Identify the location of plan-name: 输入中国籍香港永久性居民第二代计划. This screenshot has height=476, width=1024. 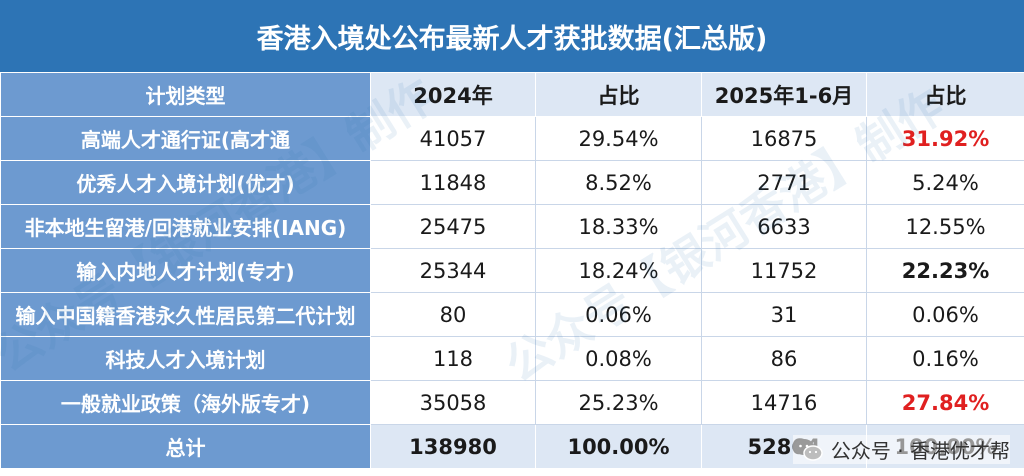
(185, 314).